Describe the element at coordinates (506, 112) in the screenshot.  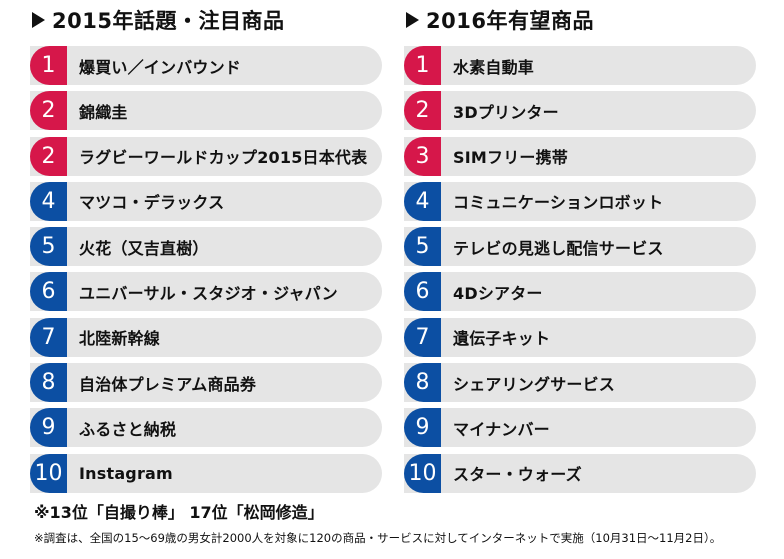
I see `item-label: 3Dプリンター` at that location.